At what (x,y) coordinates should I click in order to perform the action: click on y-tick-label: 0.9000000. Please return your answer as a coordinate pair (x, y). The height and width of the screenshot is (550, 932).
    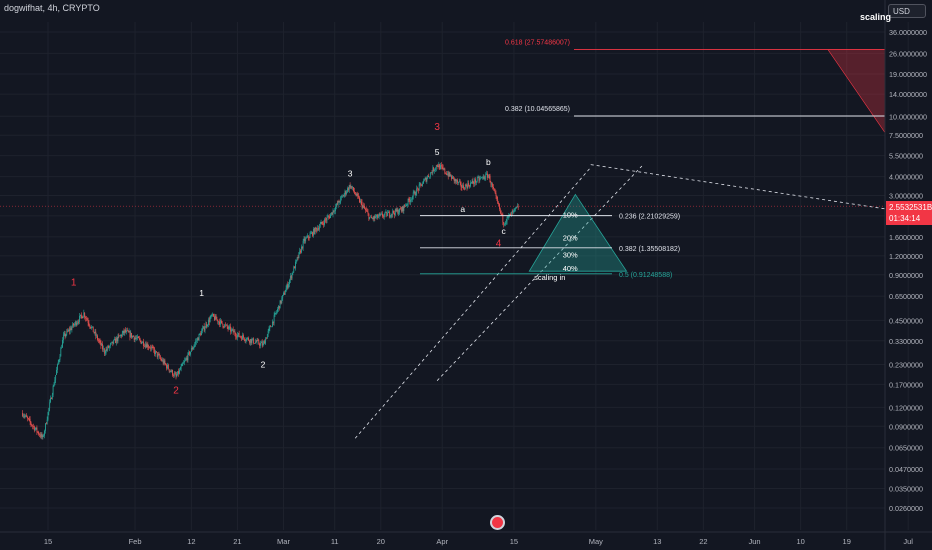
    Looking at the image, I should click on (906, 275).